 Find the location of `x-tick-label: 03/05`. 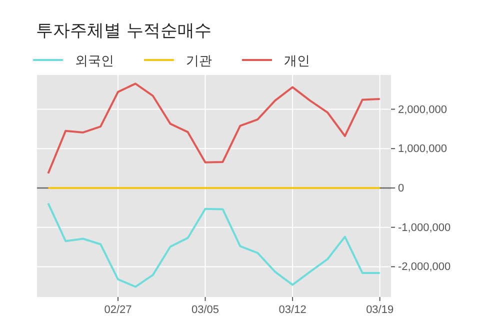

x-tick-label: 03/05 is located at coordinates (206, 310).